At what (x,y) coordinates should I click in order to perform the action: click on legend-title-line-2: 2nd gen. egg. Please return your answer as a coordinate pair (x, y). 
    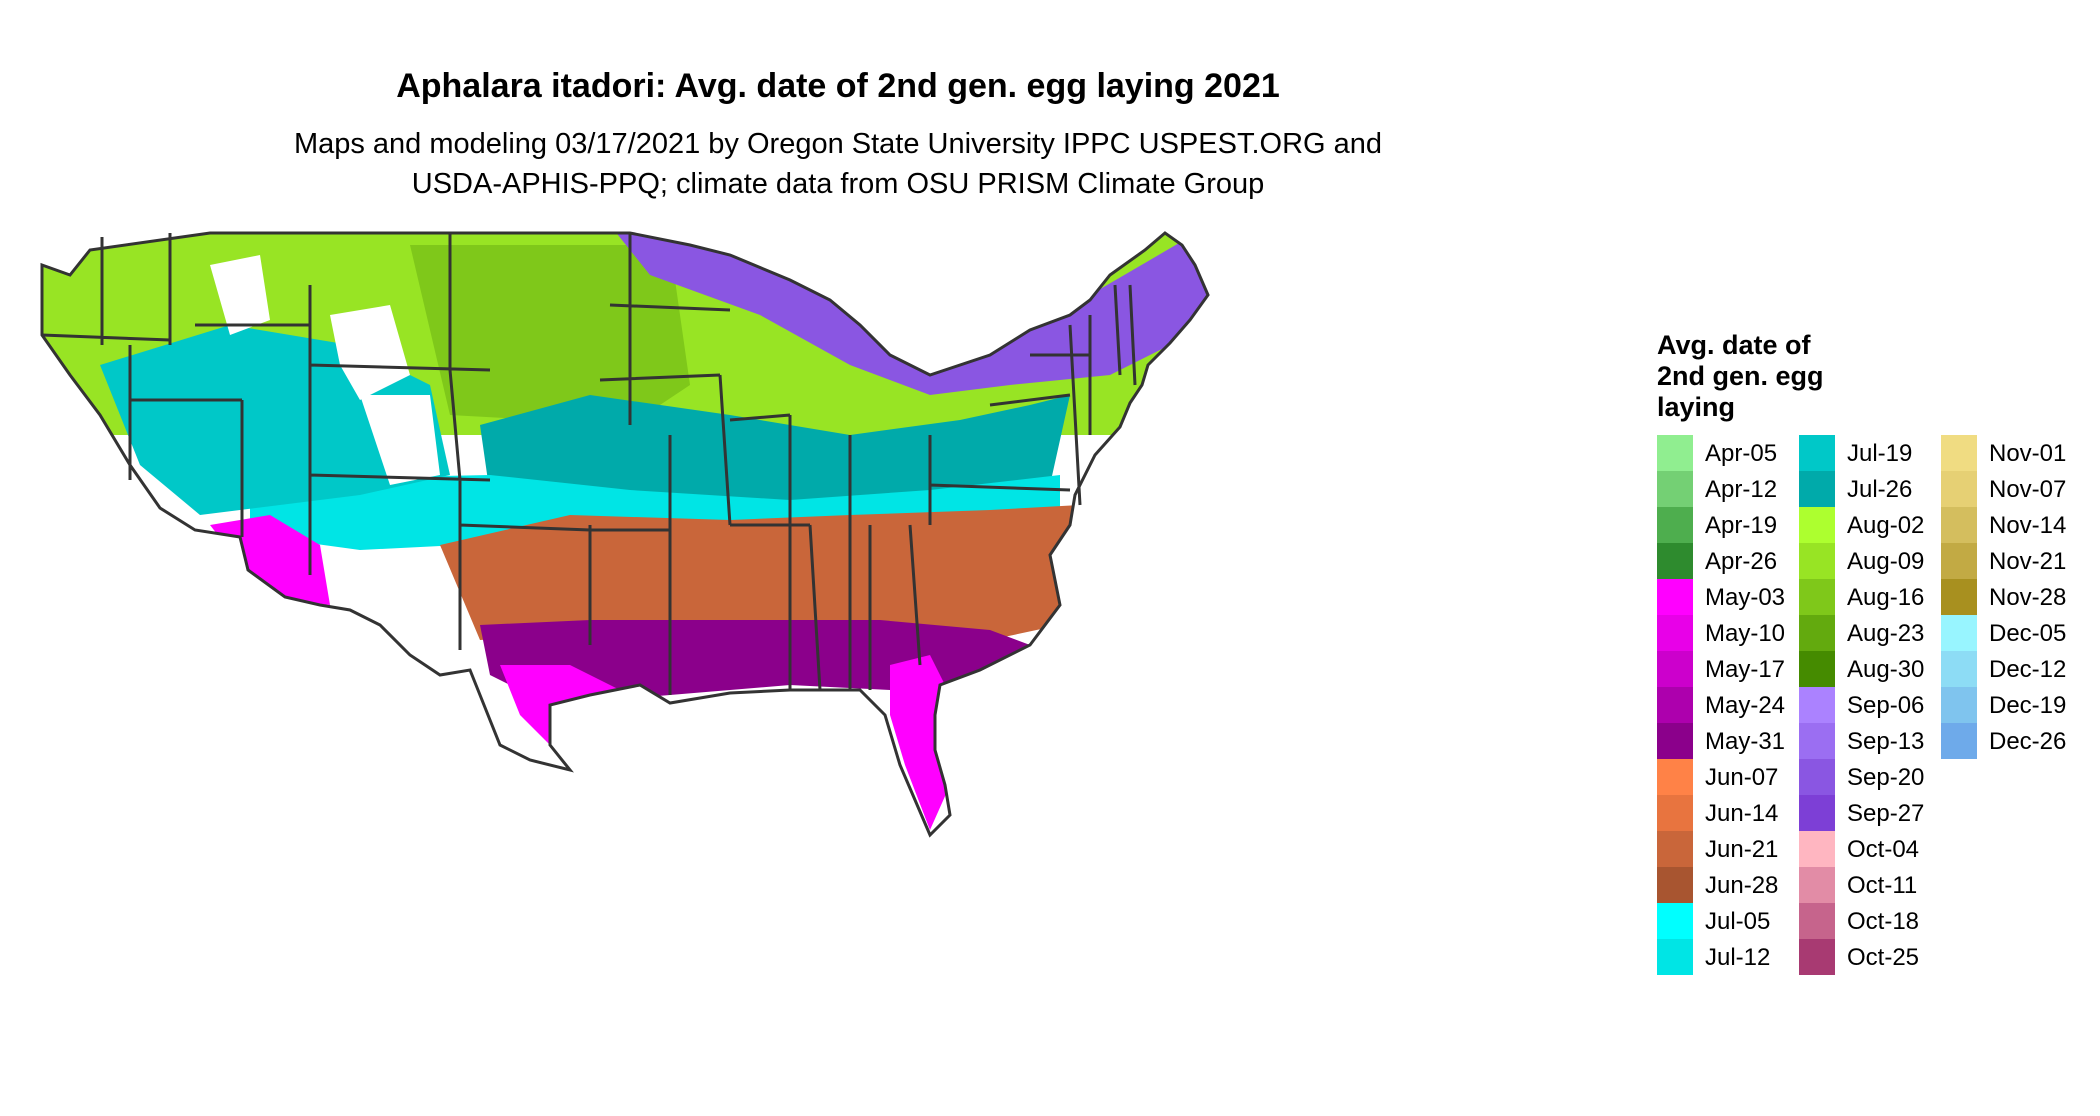
    Looking at the image, I should click on (1740, 376).